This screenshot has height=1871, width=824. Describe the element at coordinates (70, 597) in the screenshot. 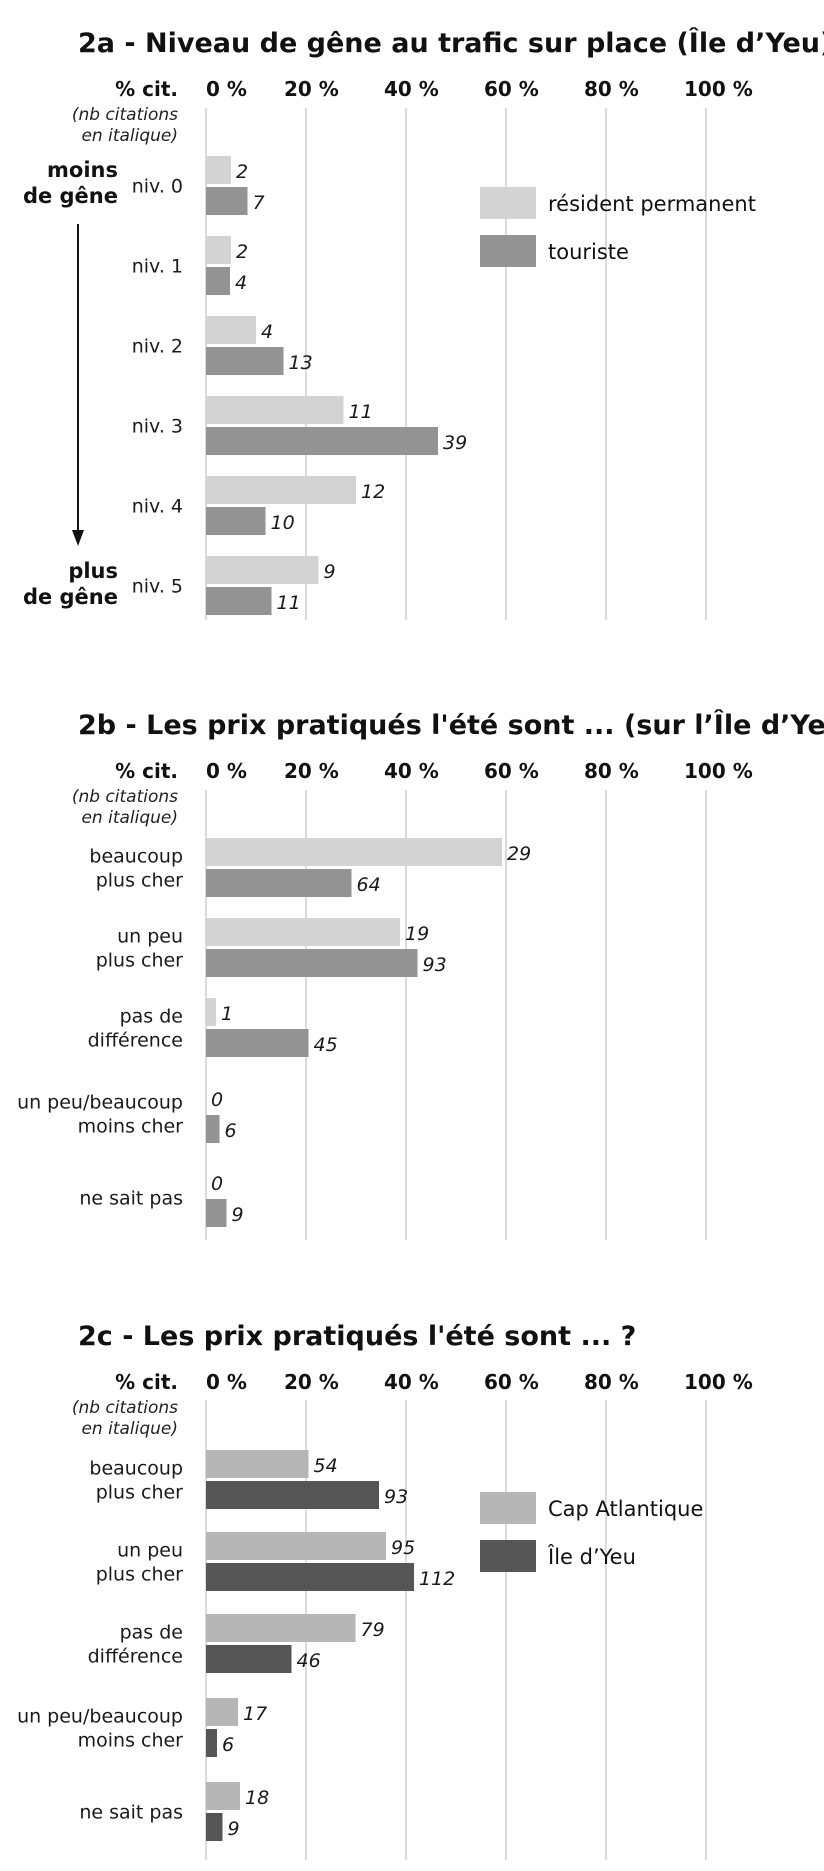

I see `side-annotation-bottom: de gêne` at that location.